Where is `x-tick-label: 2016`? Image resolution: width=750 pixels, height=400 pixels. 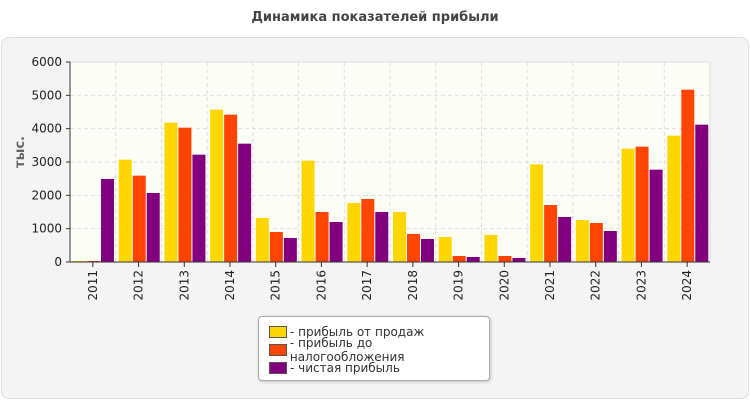 x-tick-label: 2016 is located at coordinates (321, 285).